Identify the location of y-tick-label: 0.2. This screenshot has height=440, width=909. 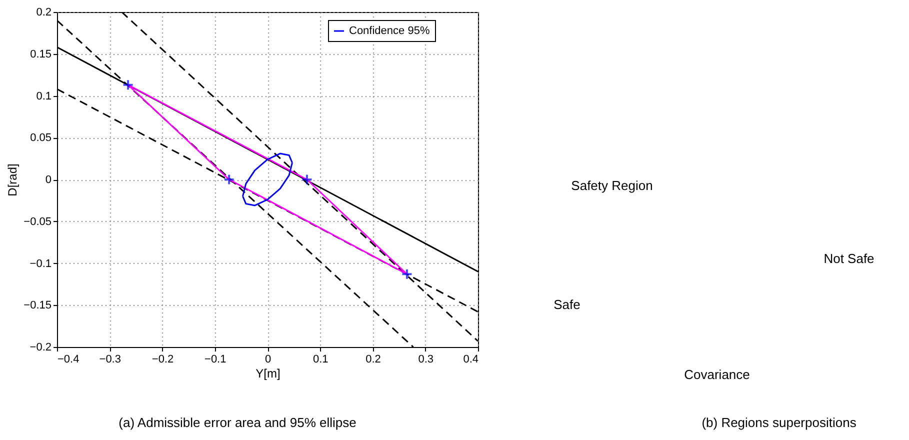
(44, 12).